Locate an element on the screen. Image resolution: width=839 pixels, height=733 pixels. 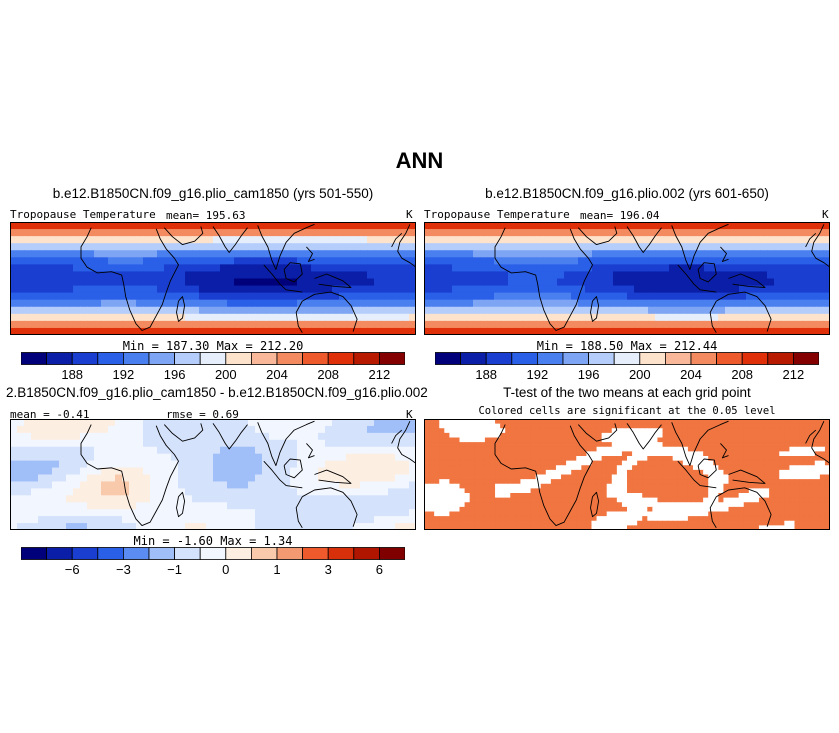
coastline is located at coordinates (597, 236).